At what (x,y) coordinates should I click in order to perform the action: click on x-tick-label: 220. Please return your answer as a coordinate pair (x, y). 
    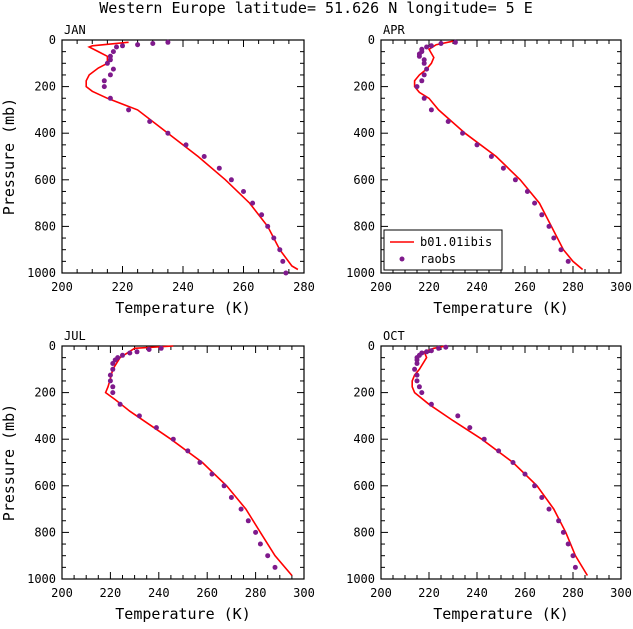
    Looking at the image, I should click on (123, 287).